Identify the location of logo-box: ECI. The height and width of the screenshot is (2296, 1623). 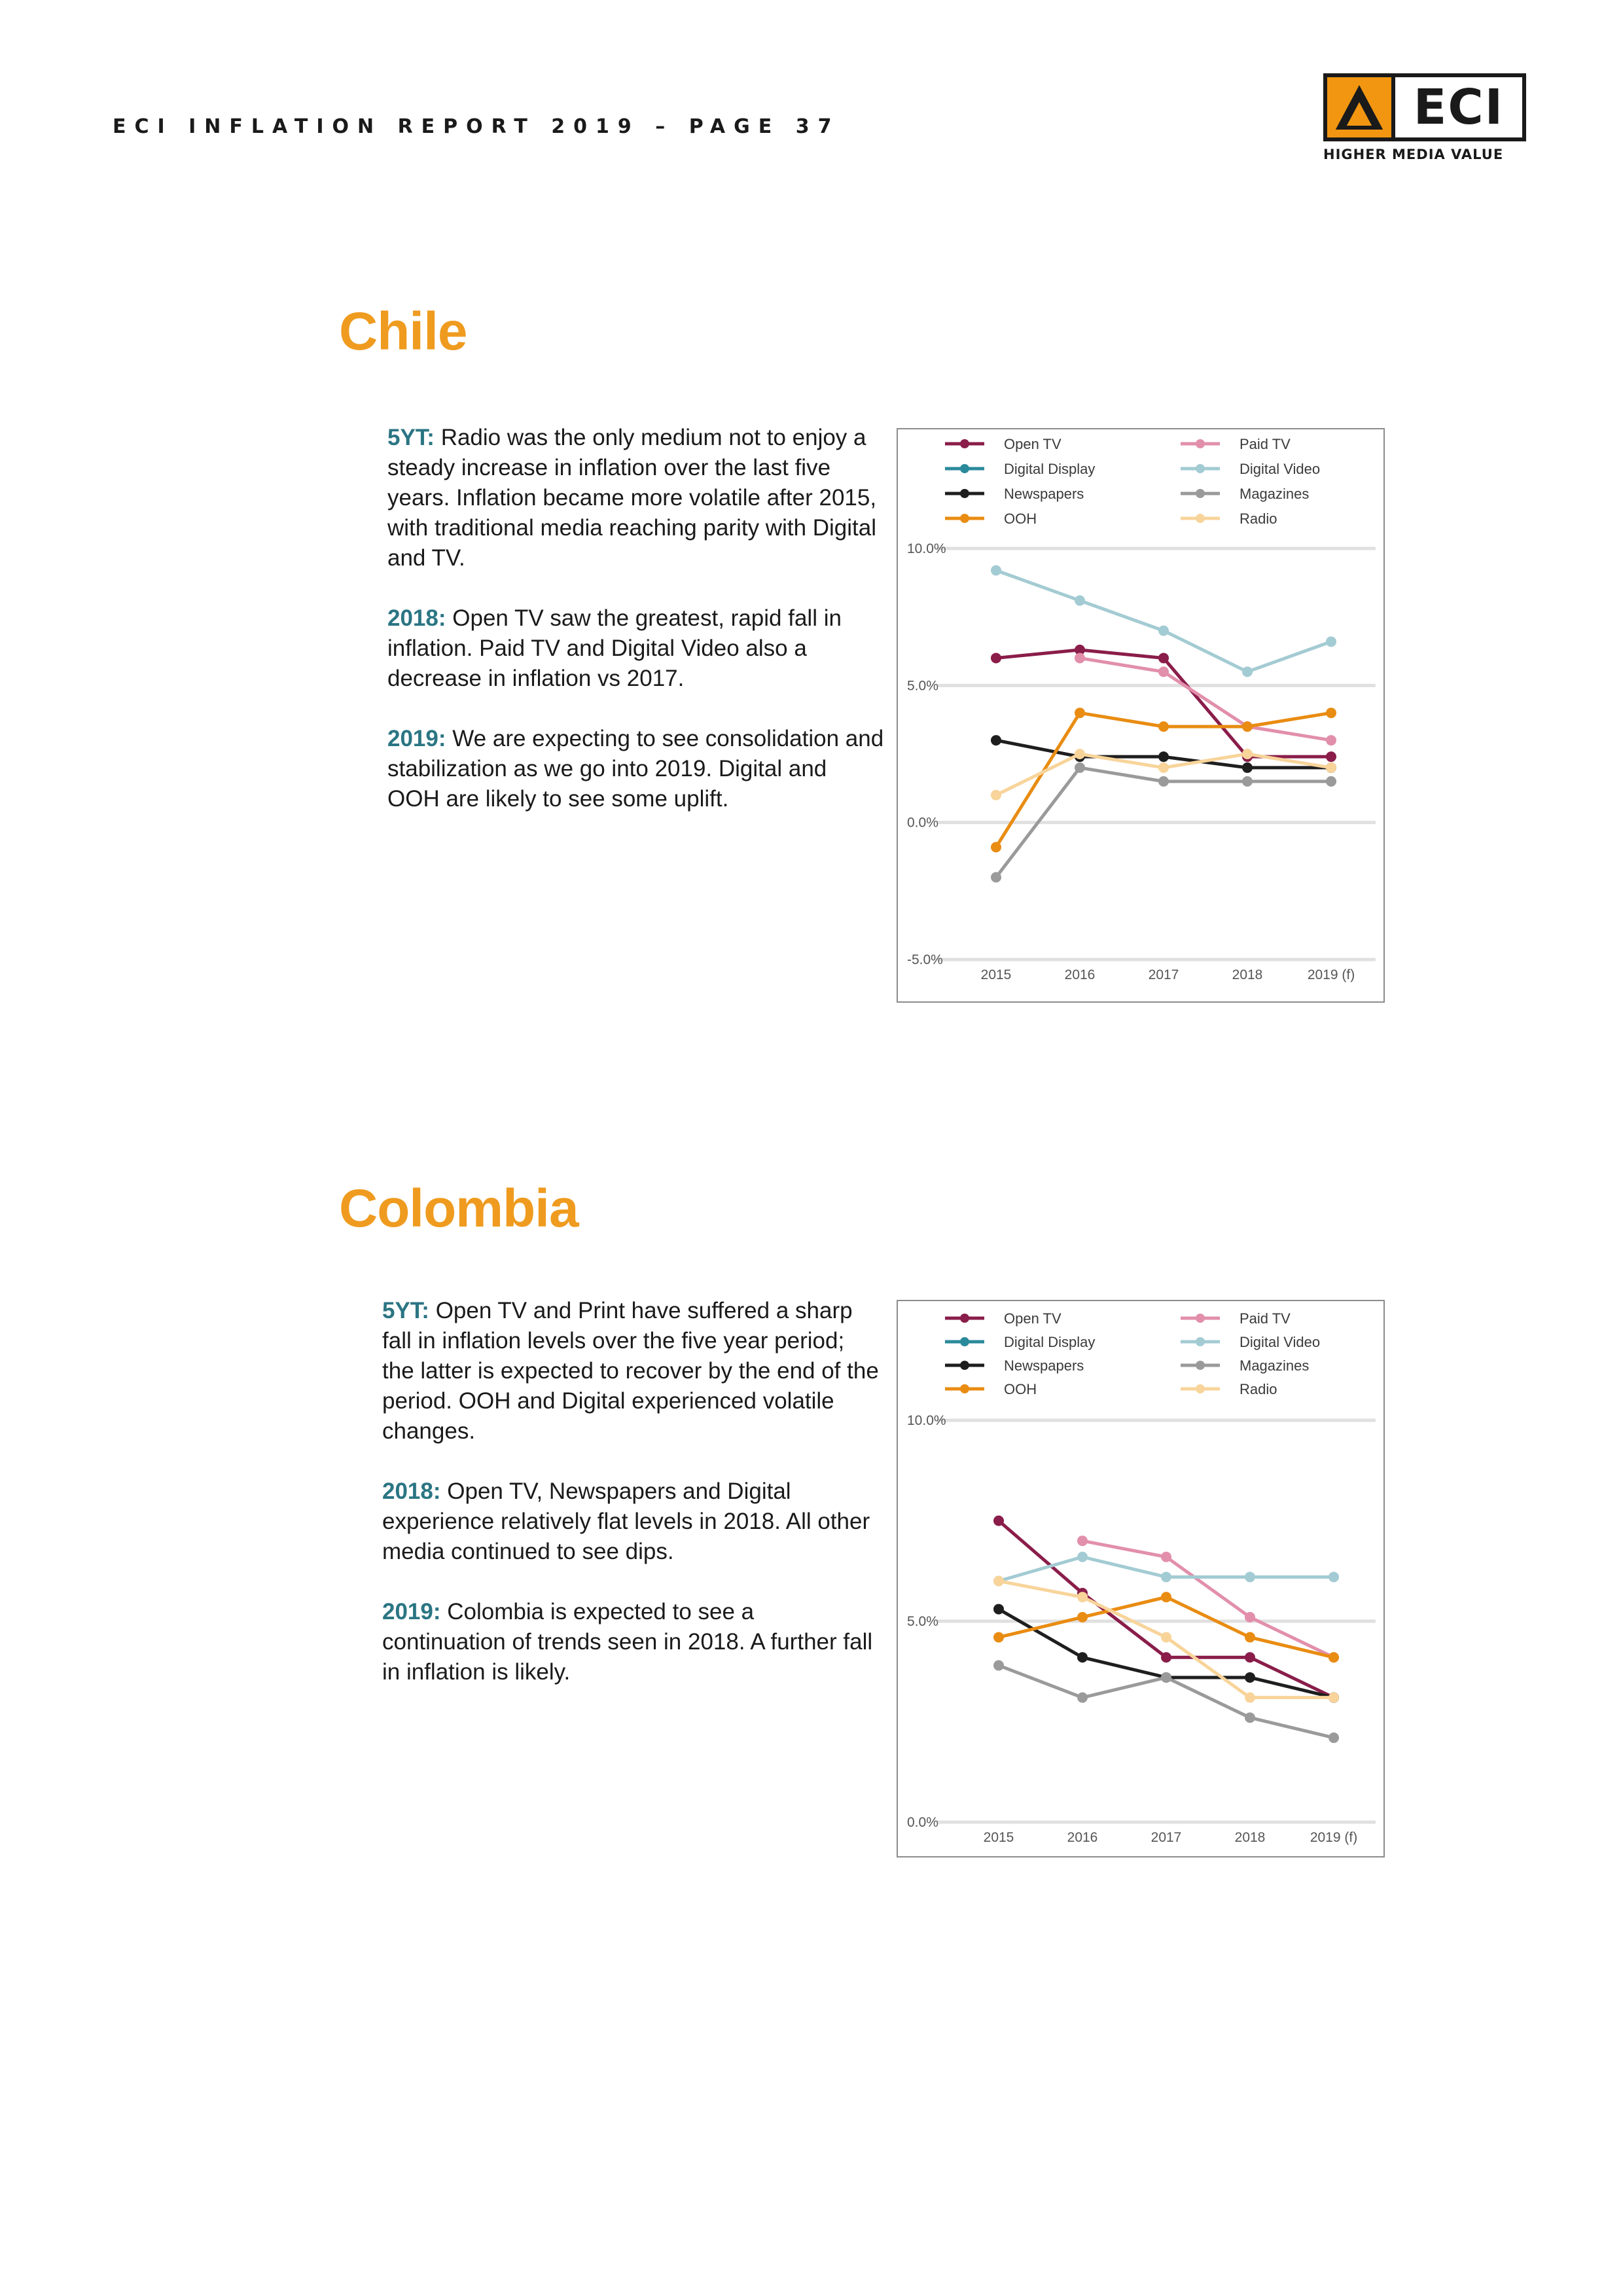
(1424, 107).